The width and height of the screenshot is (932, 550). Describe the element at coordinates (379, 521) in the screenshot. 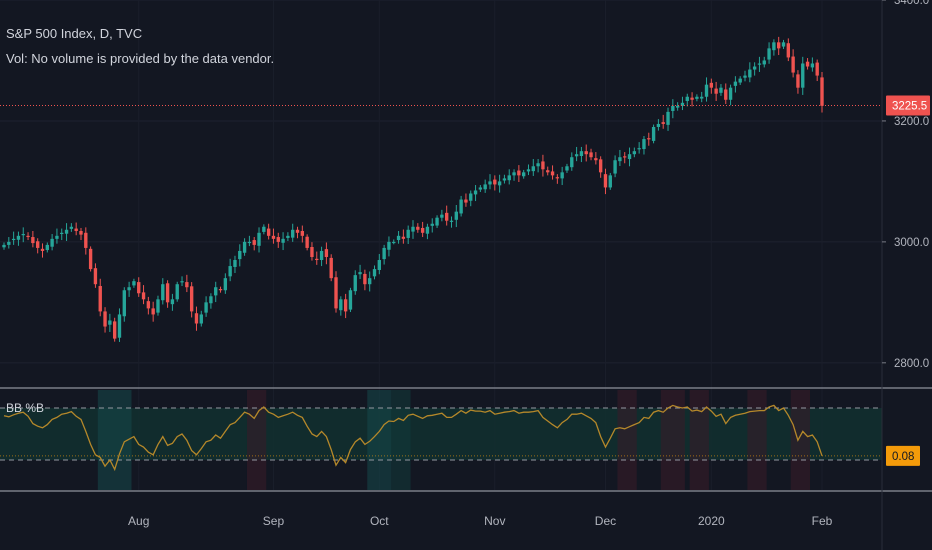

I see `time-axis-label: Oct` at that location.